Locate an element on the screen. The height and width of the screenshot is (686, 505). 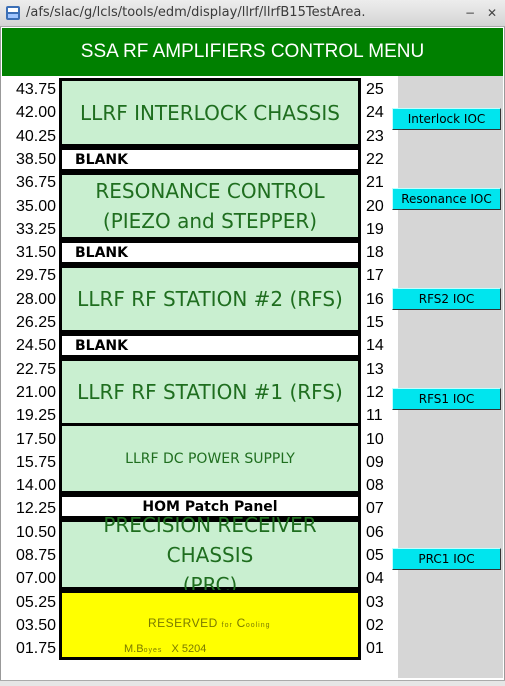
dc-power-supply-label: LLRF DC POWER SUPPLY is located at coordinates (210, 458).